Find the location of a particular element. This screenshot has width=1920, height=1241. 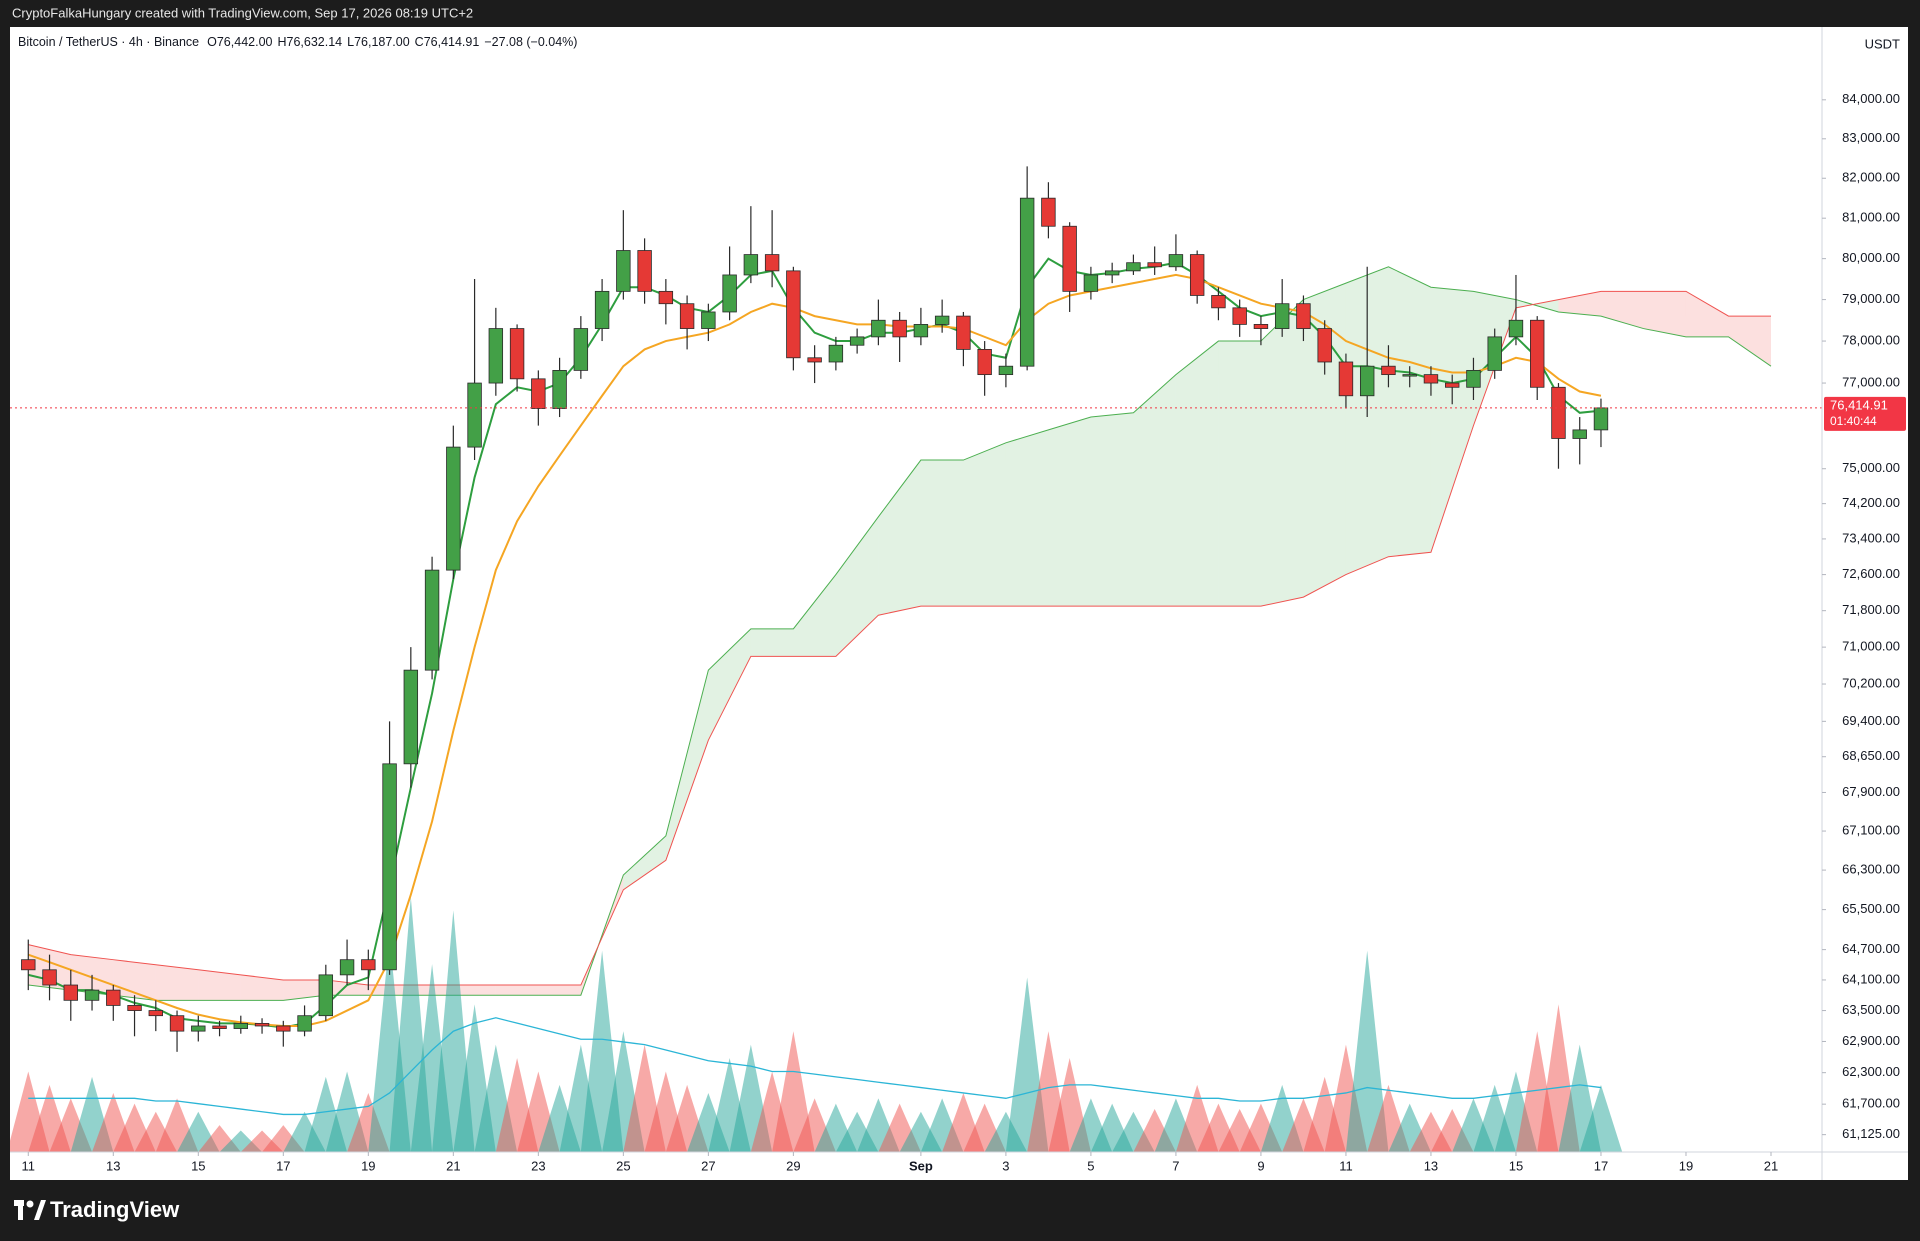

brand: TradingView is located at coordinates (115, 1209).